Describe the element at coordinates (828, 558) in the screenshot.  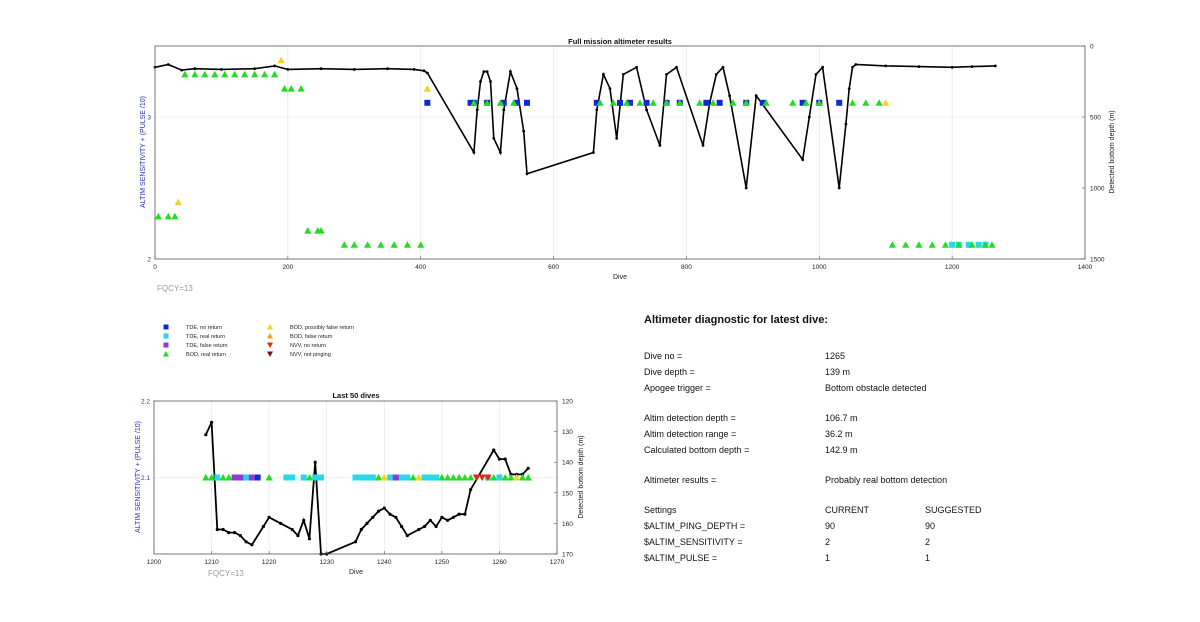
I see `setting-current: 1` at that location.